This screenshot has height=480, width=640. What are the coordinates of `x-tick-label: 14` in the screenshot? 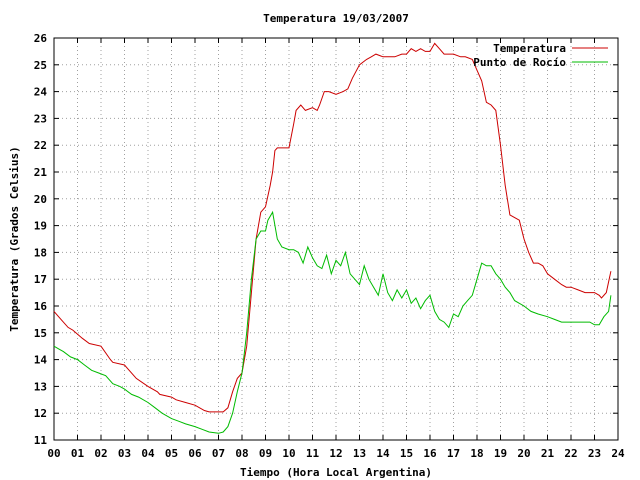 It's located at (383, 453).